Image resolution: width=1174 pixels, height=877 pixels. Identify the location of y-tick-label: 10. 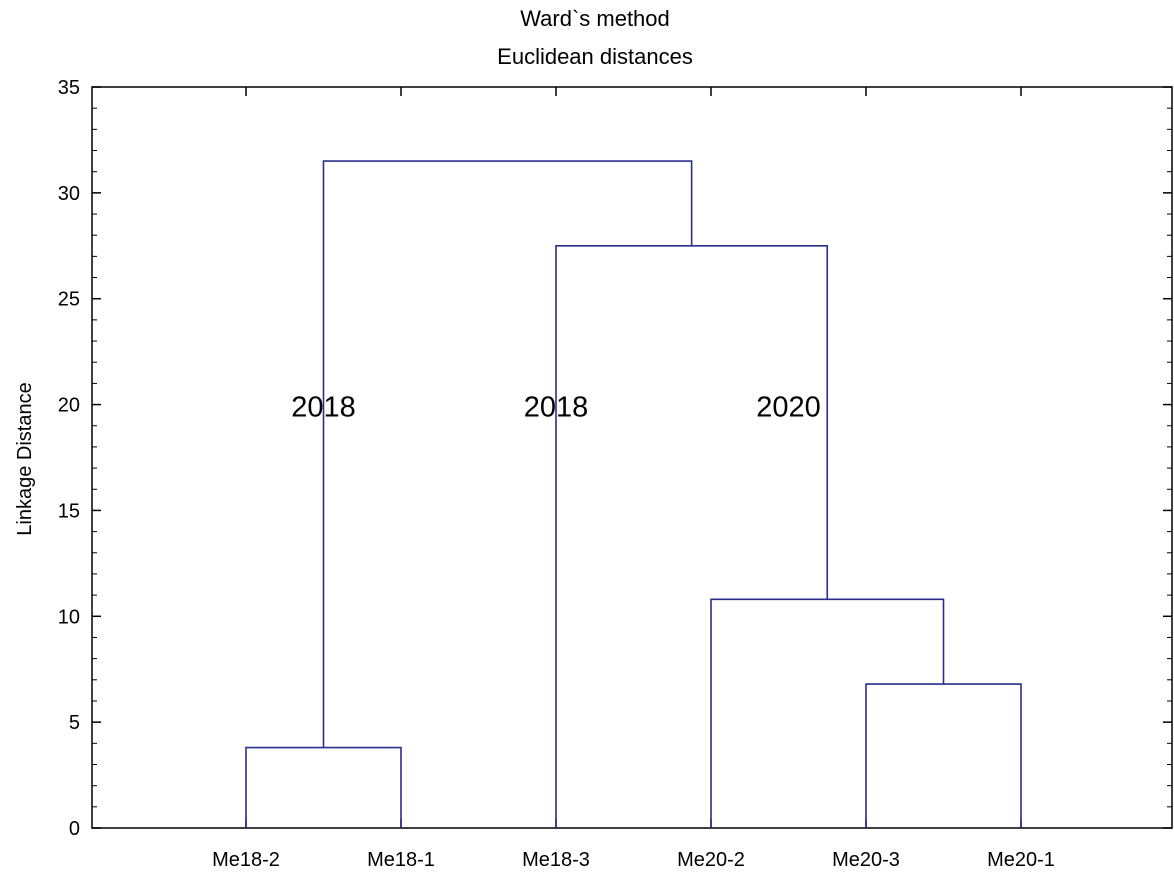
(69, 617).